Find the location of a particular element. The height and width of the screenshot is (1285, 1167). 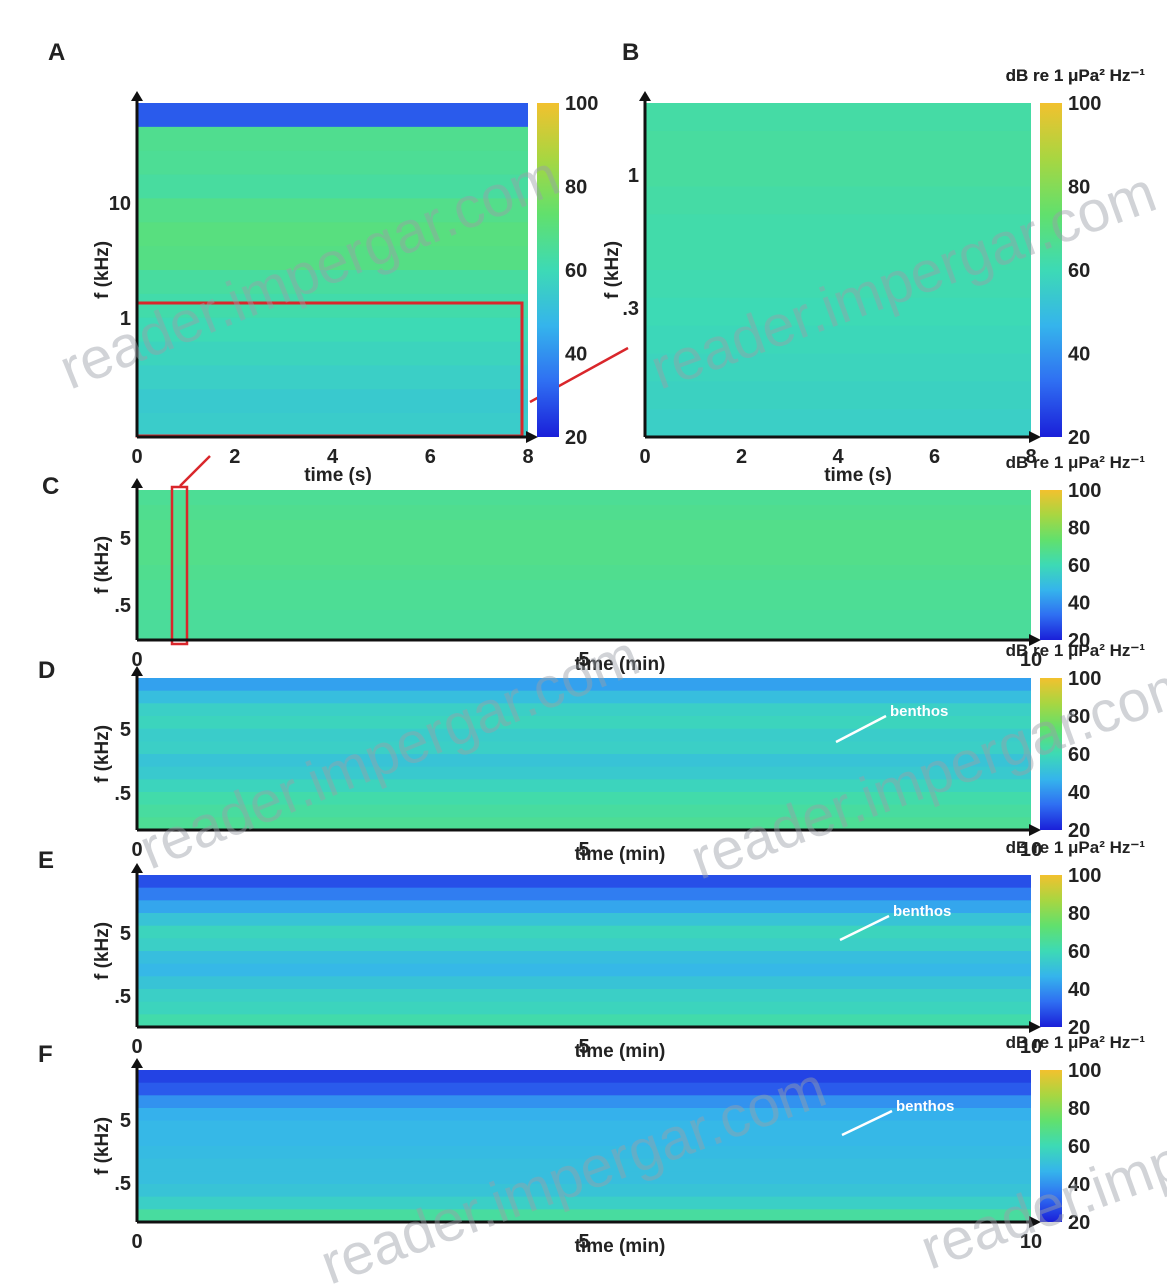

y-tick-label: .5 is located at coordinates (122, 1184).